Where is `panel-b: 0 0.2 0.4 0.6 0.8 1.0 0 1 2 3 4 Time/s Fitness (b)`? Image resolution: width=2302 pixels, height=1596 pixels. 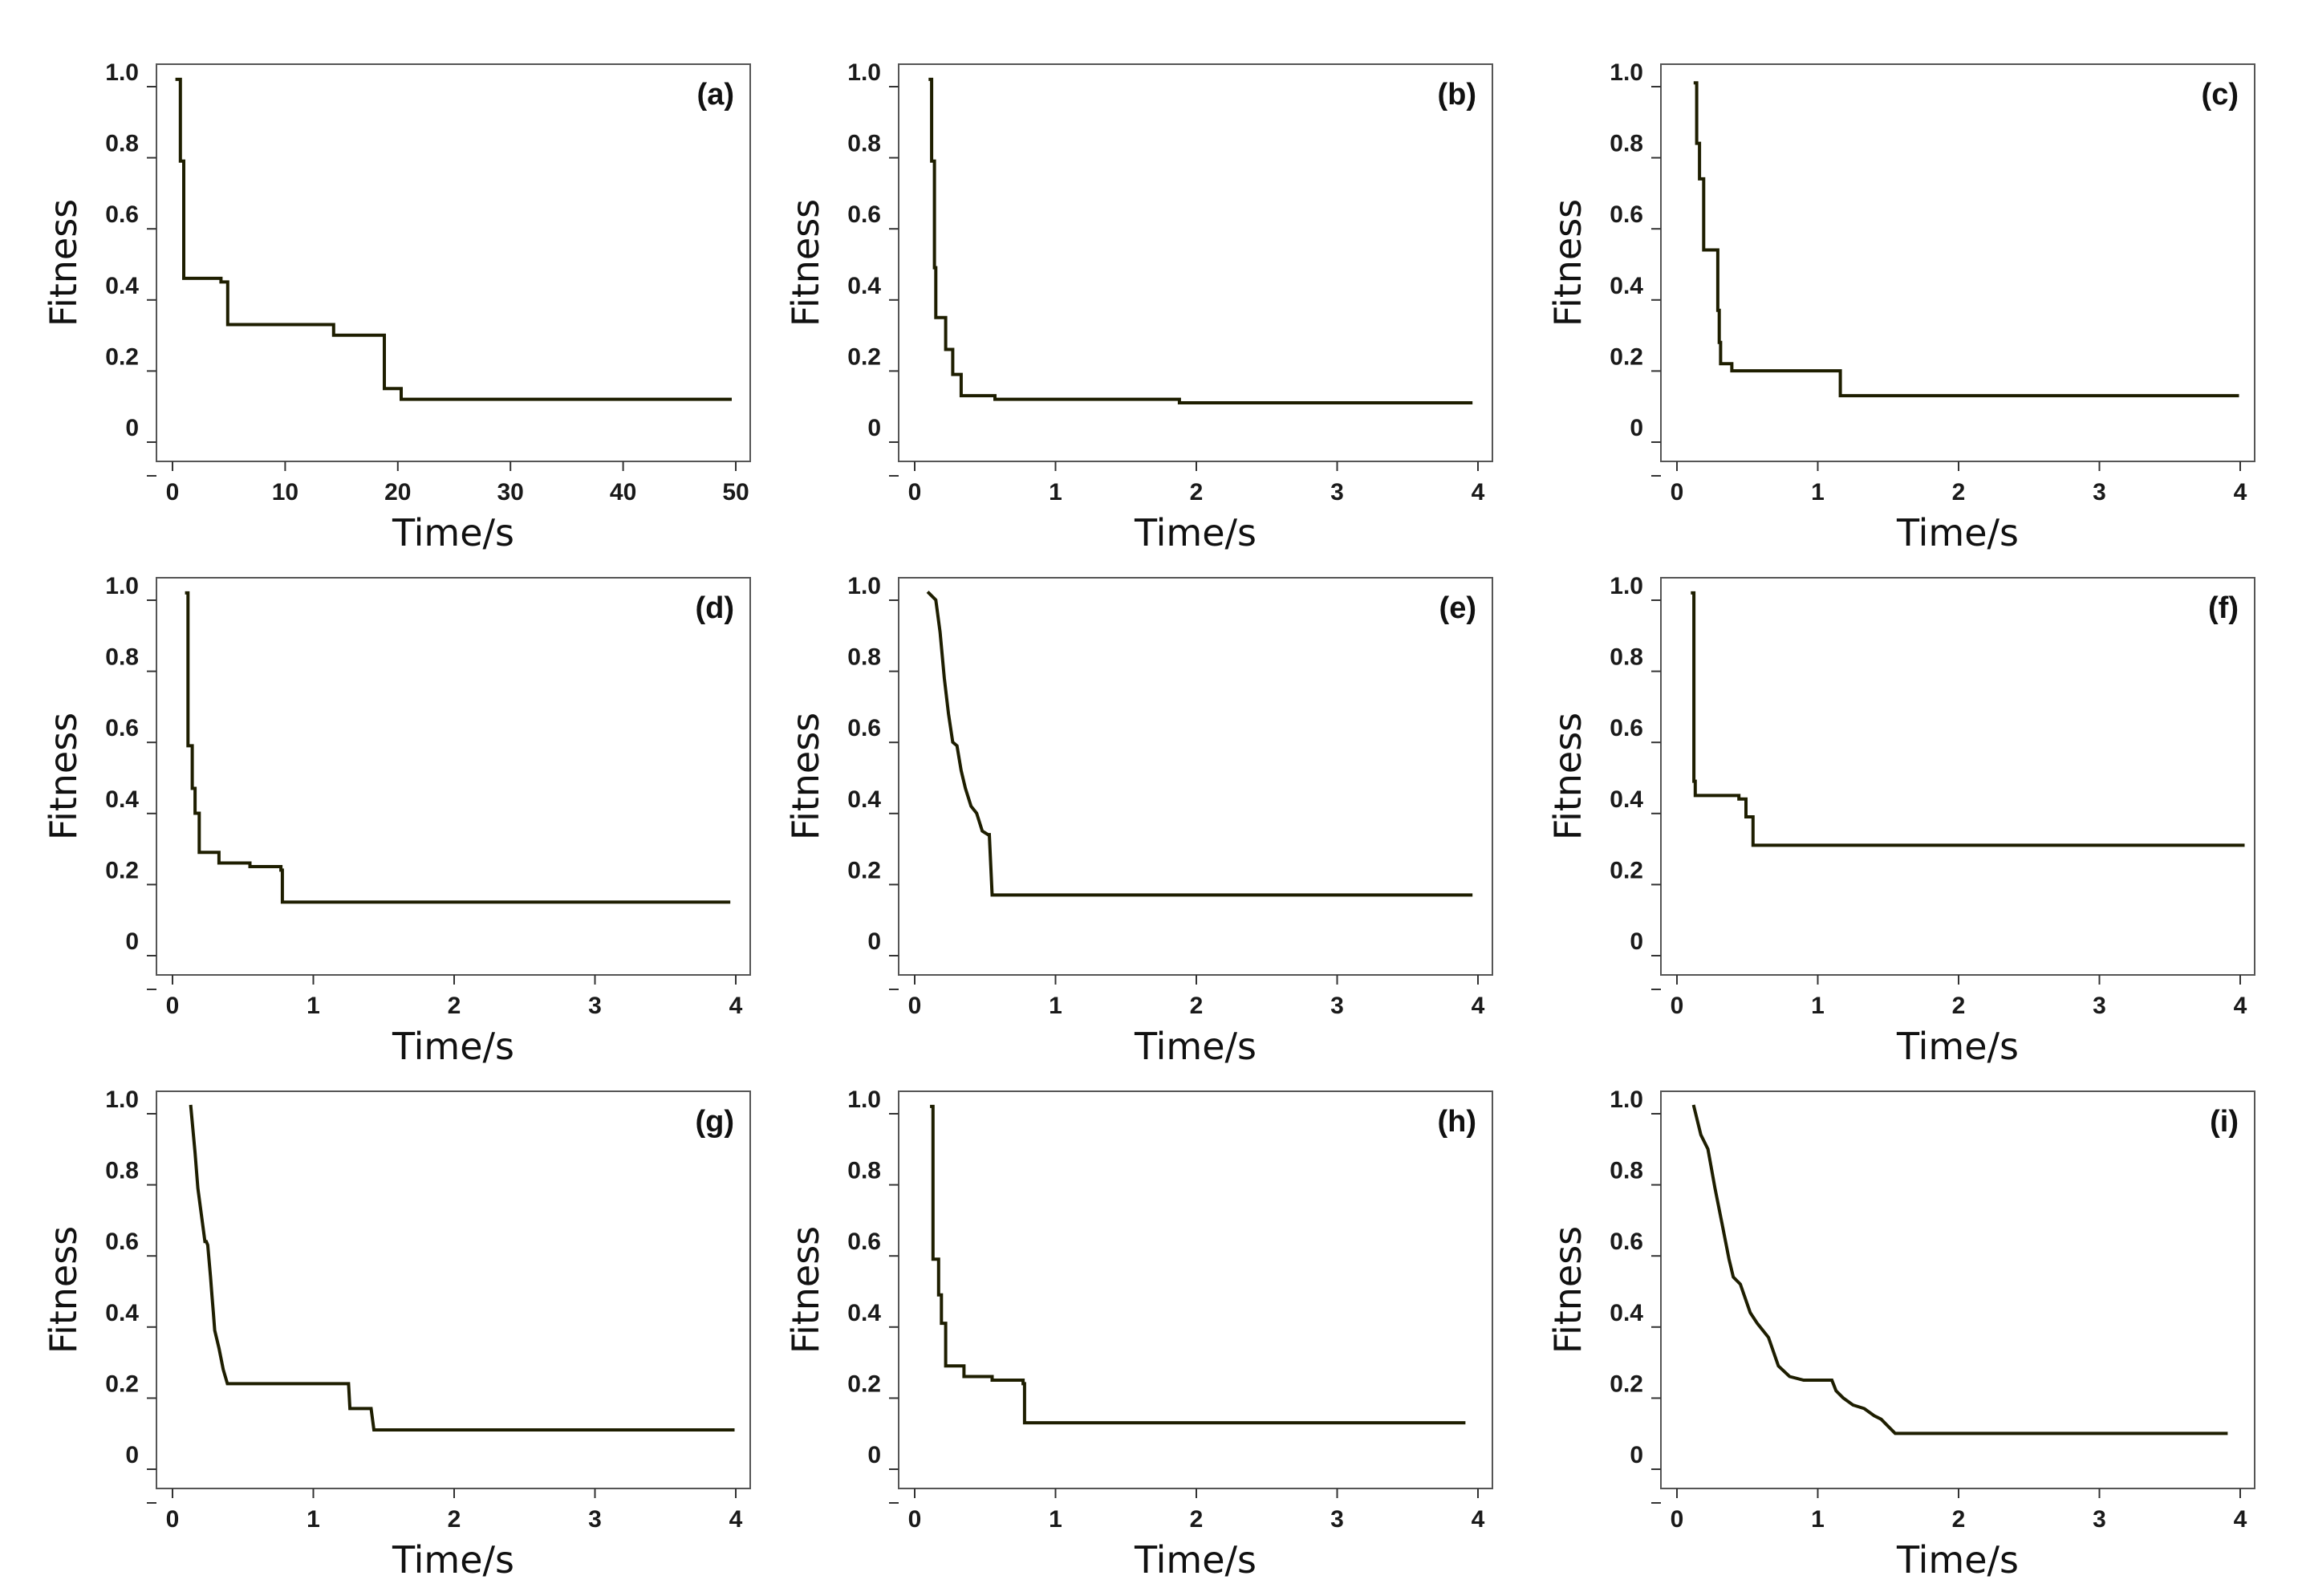 panel-b: 0 0.2 0.4 0.6 0.8 1.0 0 1 2 3 4 Time/s Fitness (b) is located at coordinates (1138, 306).